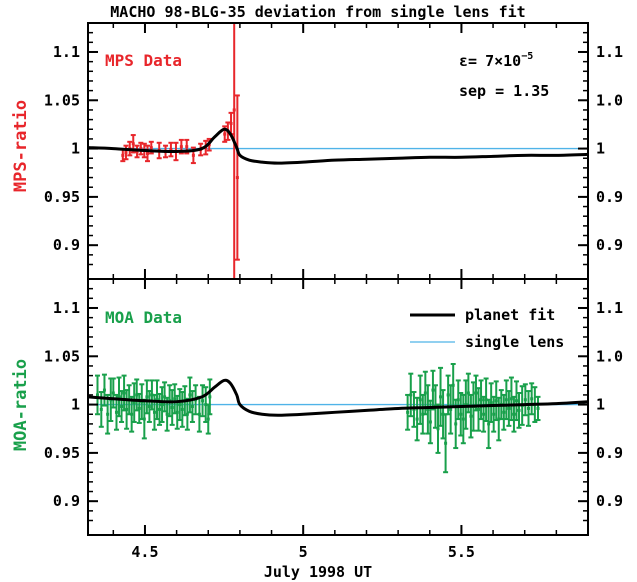 Image resolution: width=637 pixels, height=582 pixels. What do you see at coordinates (66, 501) in the screenshot?
I see `moa-ytick-label: 0.9` at bounding box center [66, 501].